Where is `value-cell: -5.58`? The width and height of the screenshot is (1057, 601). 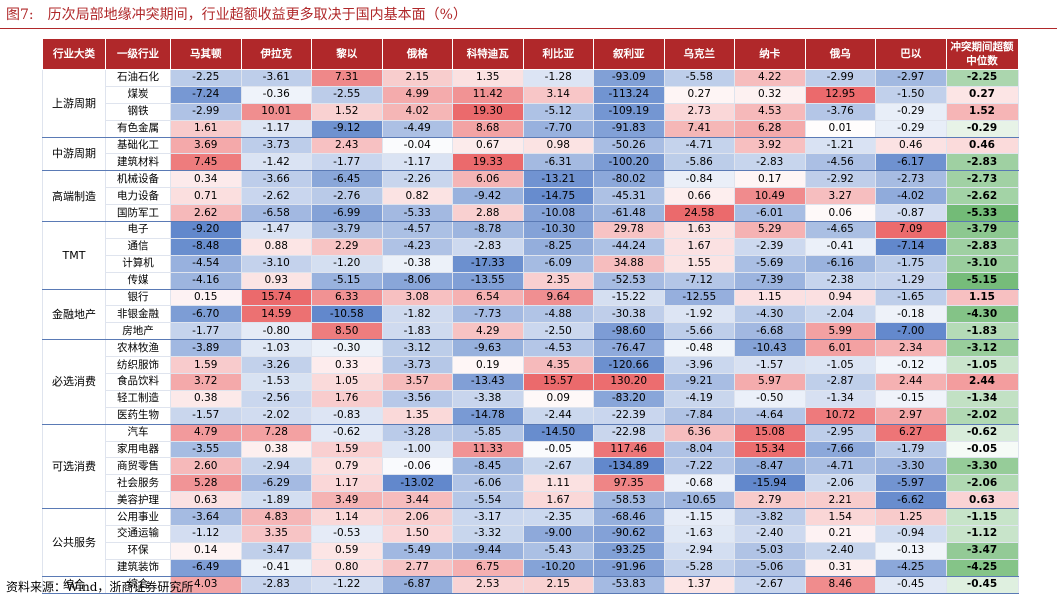
value-cell: -5.58 is located at coordinates (699, 78).